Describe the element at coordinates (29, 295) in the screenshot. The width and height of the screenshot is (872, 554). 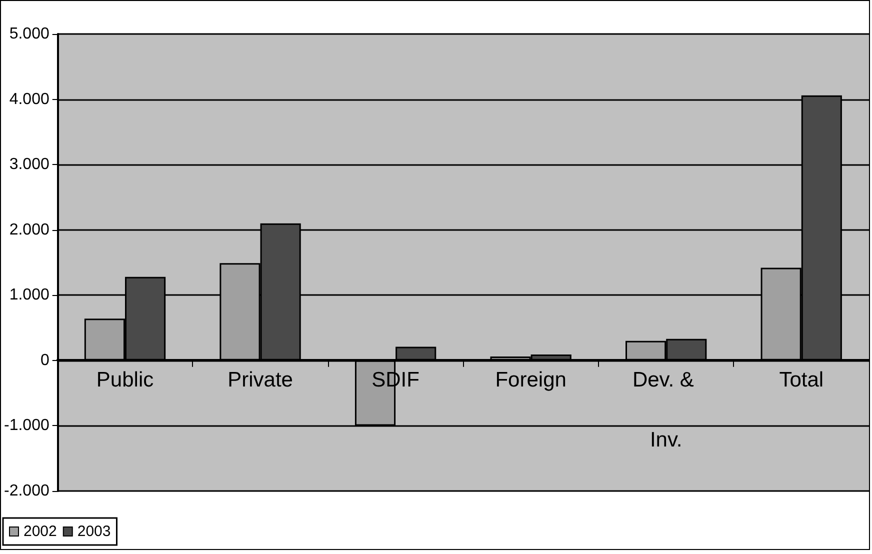
I see `y-tick-label: 1.000` at that location.